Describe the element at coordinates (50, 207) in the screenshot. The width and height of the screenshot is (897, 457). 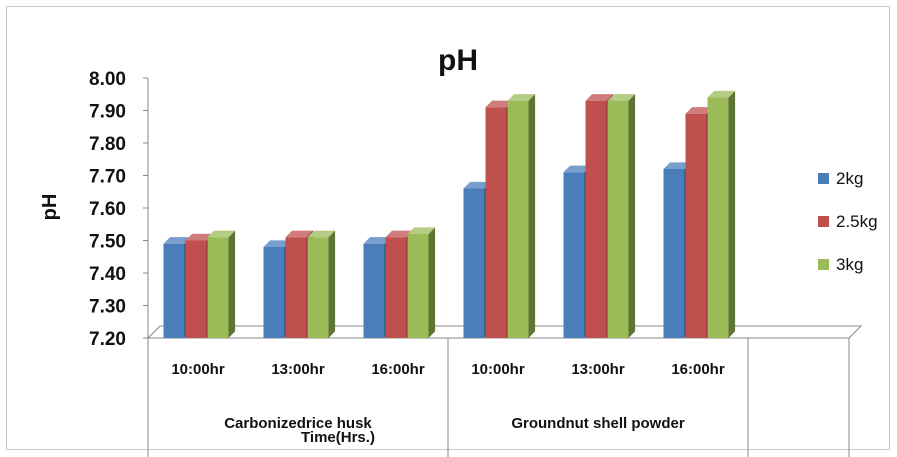
I see `y-axis-label: pH` at that location.